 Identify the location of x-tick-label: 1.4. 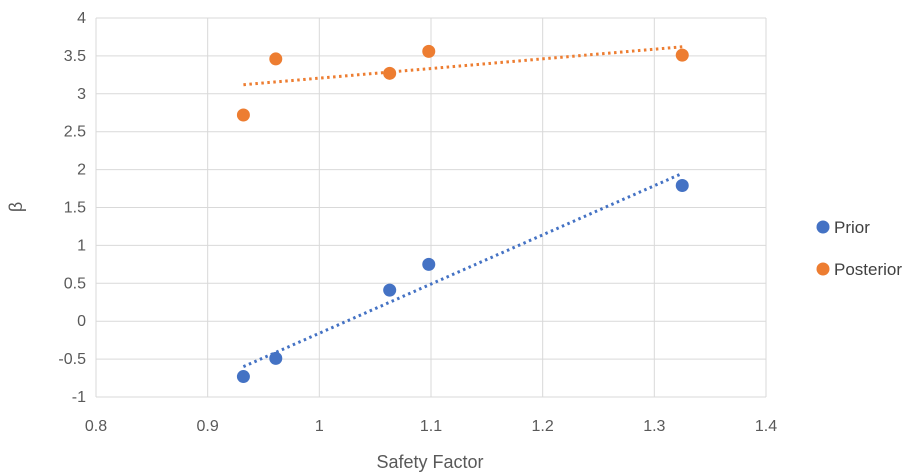
(766, 426).